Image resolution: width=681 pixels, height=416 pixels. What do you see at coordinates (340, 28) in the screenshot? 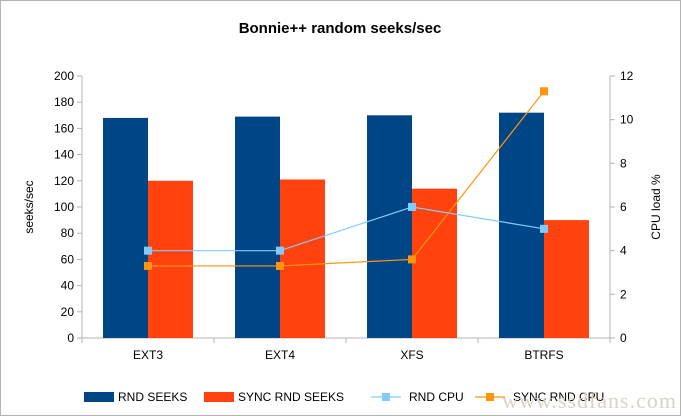
I see `chart-title: Bonnie++ random seeks/sec` at bounding box center [340, 28].